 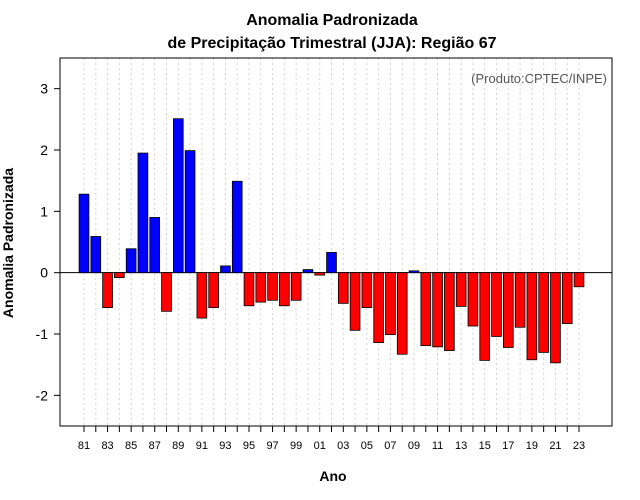 What do you see at coordinates (461, 446) in the screenshot?
I see `xtick-label-13: 13` at bounding box center [461, 446].